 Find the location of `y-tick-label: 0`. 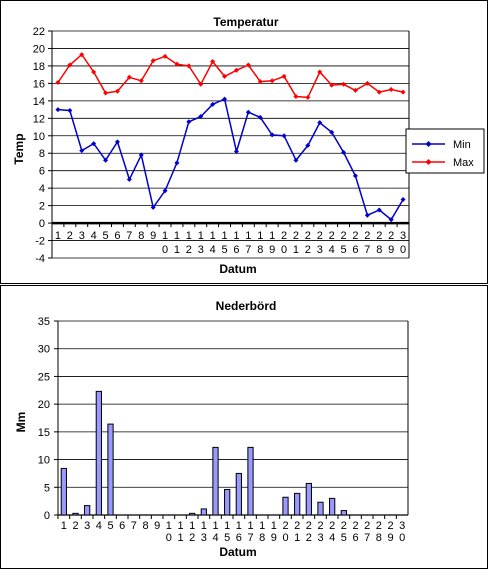

y-tick-label: 0 is located at coordinates (47, 516).